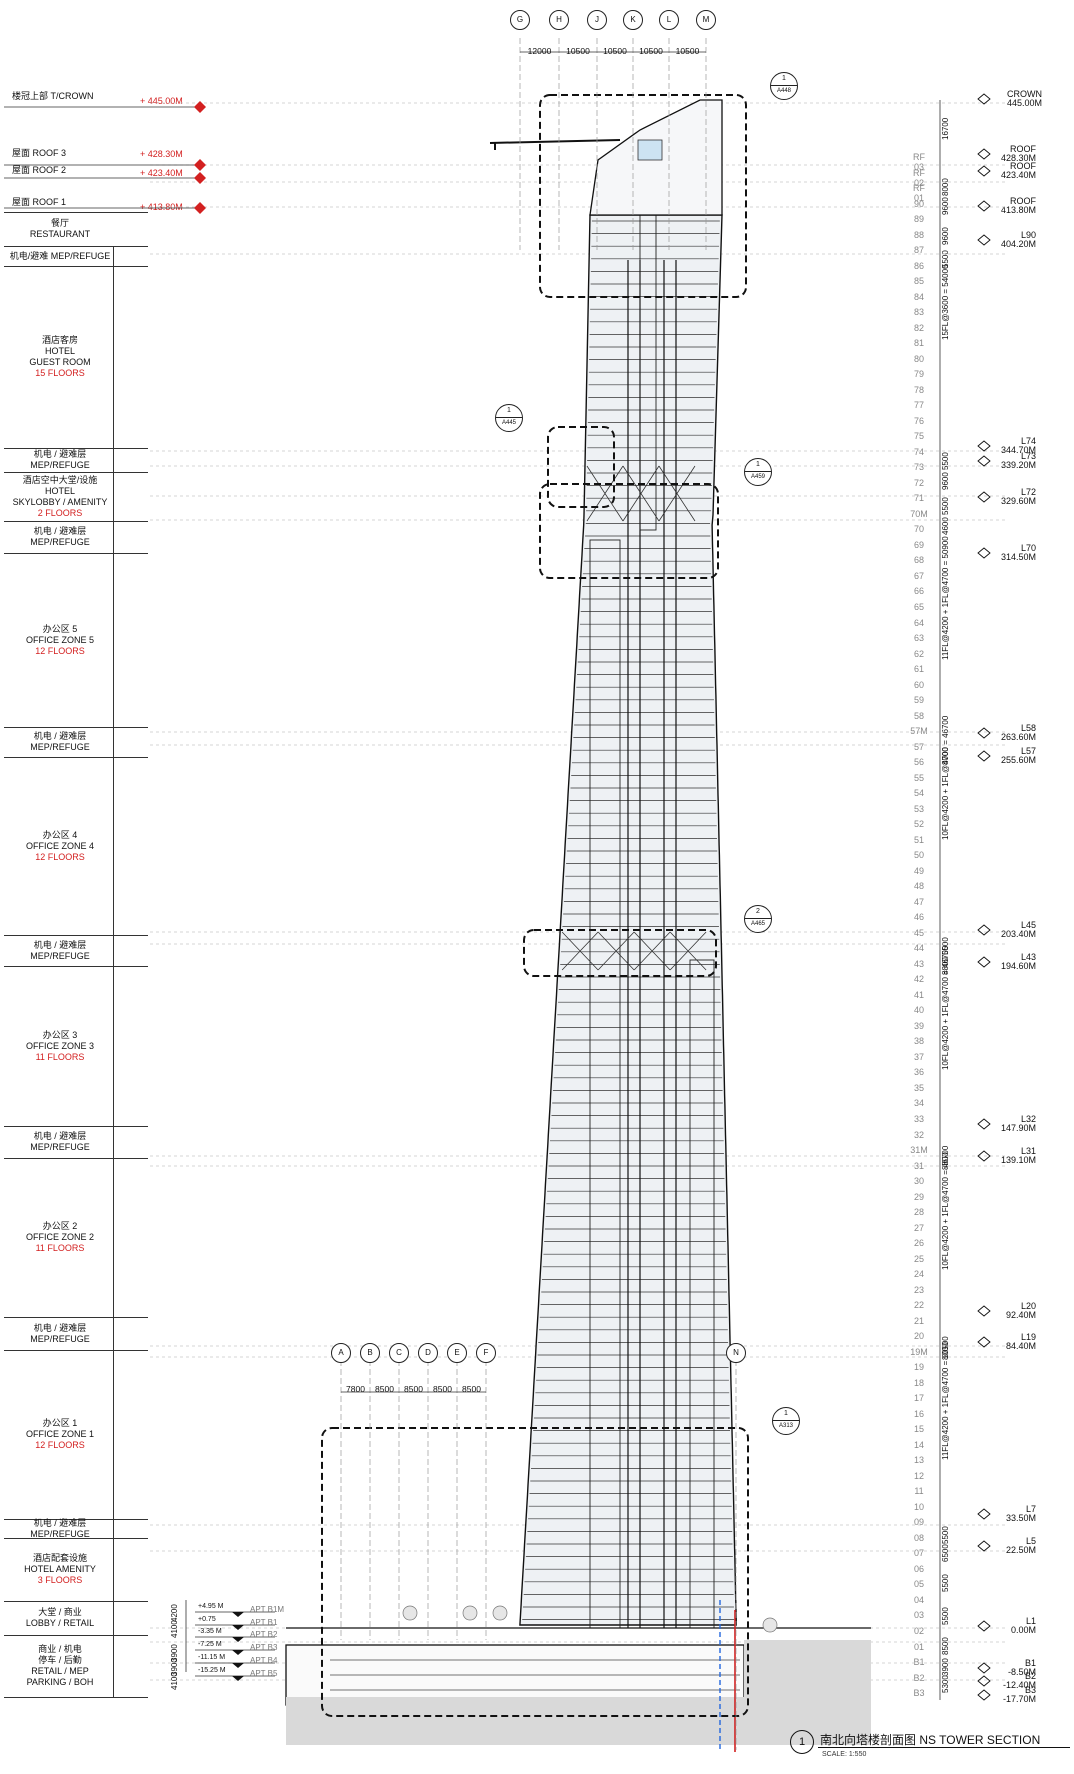 This screenshot has width=1074, height=1774. What do you see at coordinates (945, 1684) in the screenshot?
I see `vertical-dimension: 5300` at bounding box center [945, 1684].